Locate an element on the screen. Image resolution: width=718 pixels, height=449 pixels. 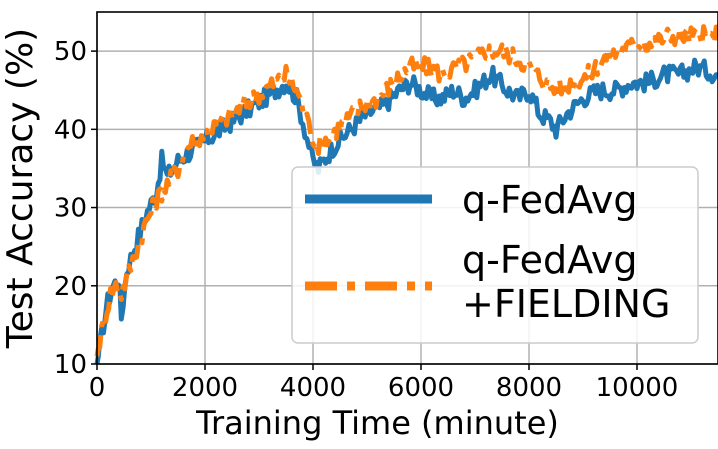
x-tick-label: 4000 is located at coordinates (313, 388).